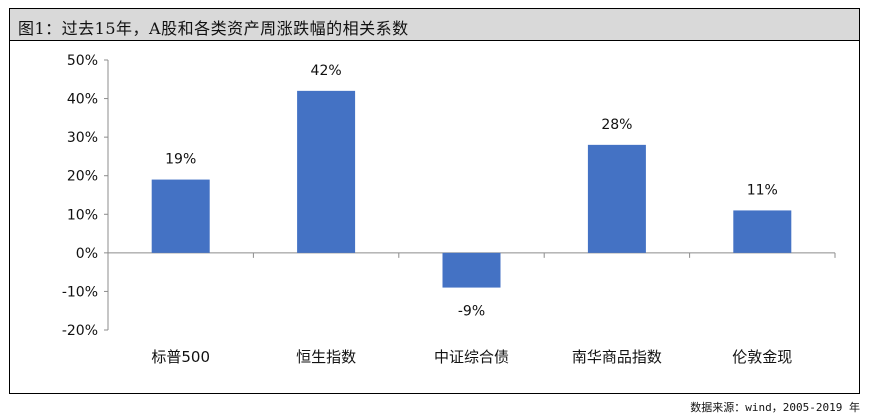  I want to click on data-label: 11%, so click(762, 190).